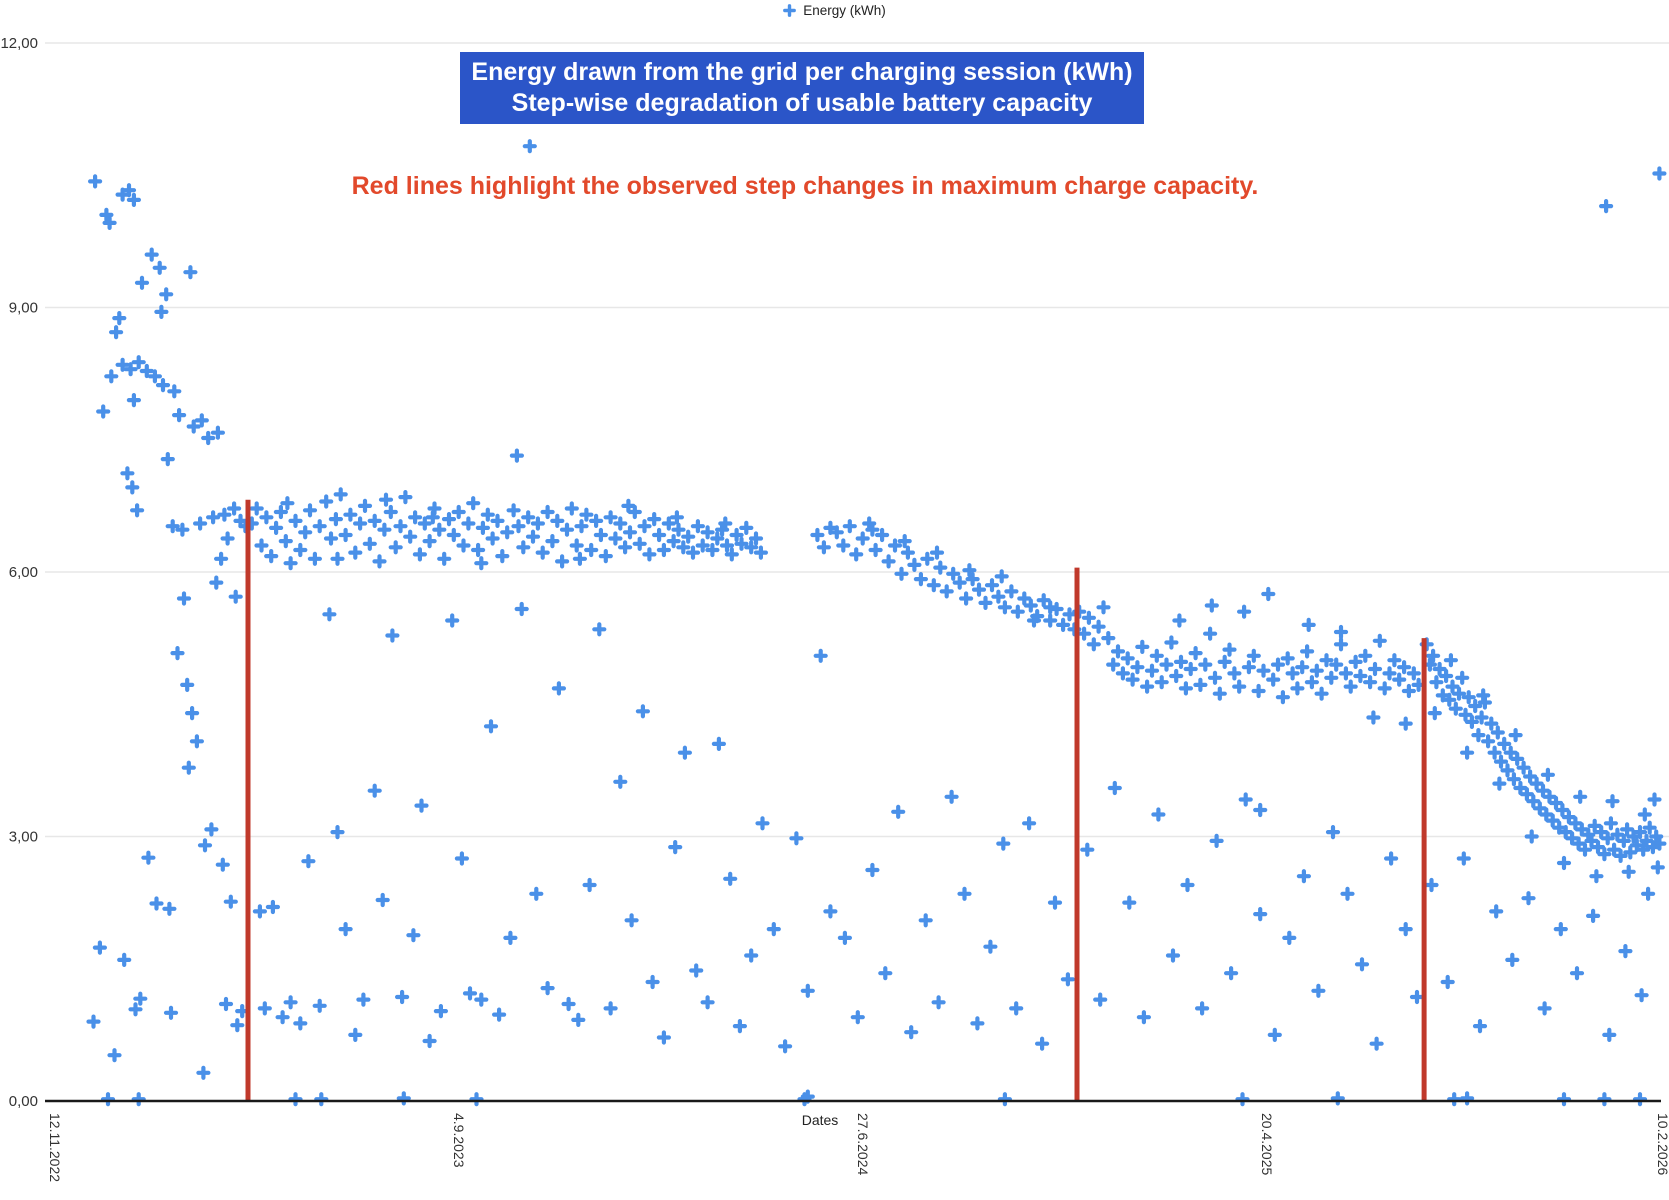  Describe the element at coordinates (820, 1120) in the screenshot. I see `x-axis-title: Dates` at that location.